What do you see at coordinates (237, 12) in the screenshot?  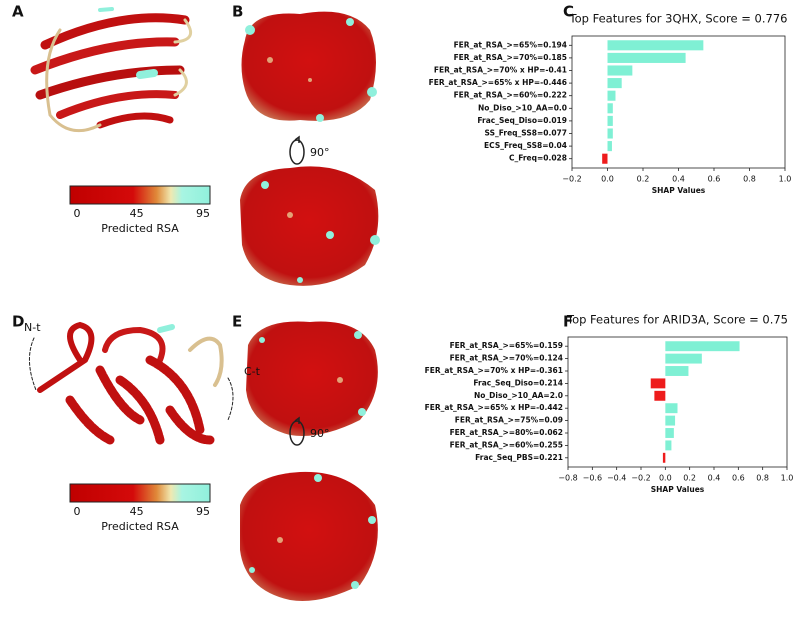 I see `panel-label: B` at bounding box center [237, 12].